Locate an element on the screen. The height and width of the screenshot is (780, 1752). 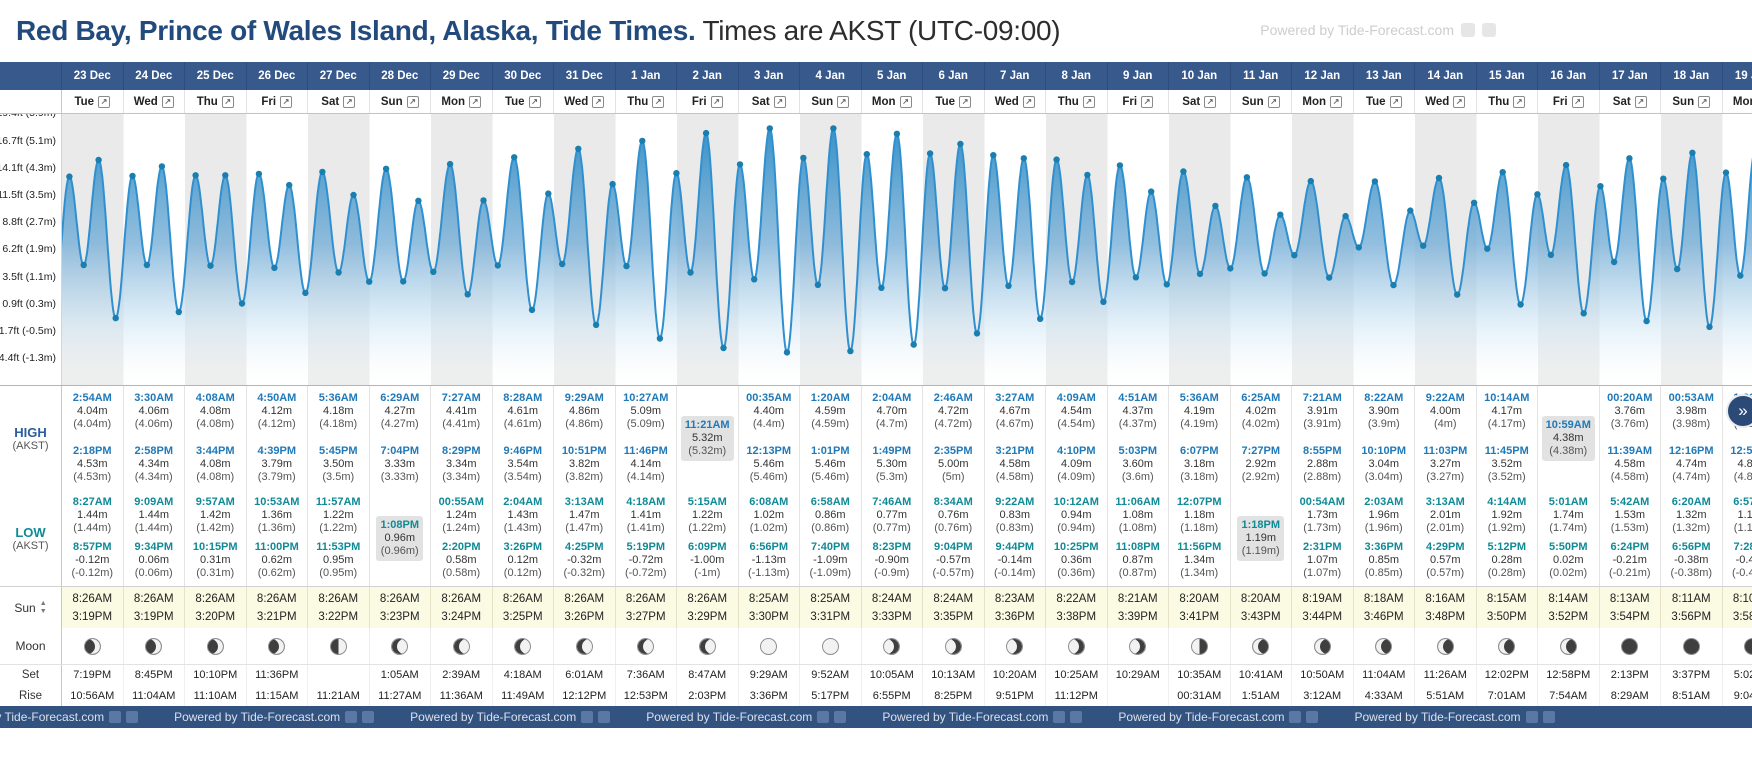
high-tide-height-metric: (4.58m) is located at coordinates (1629, 477).